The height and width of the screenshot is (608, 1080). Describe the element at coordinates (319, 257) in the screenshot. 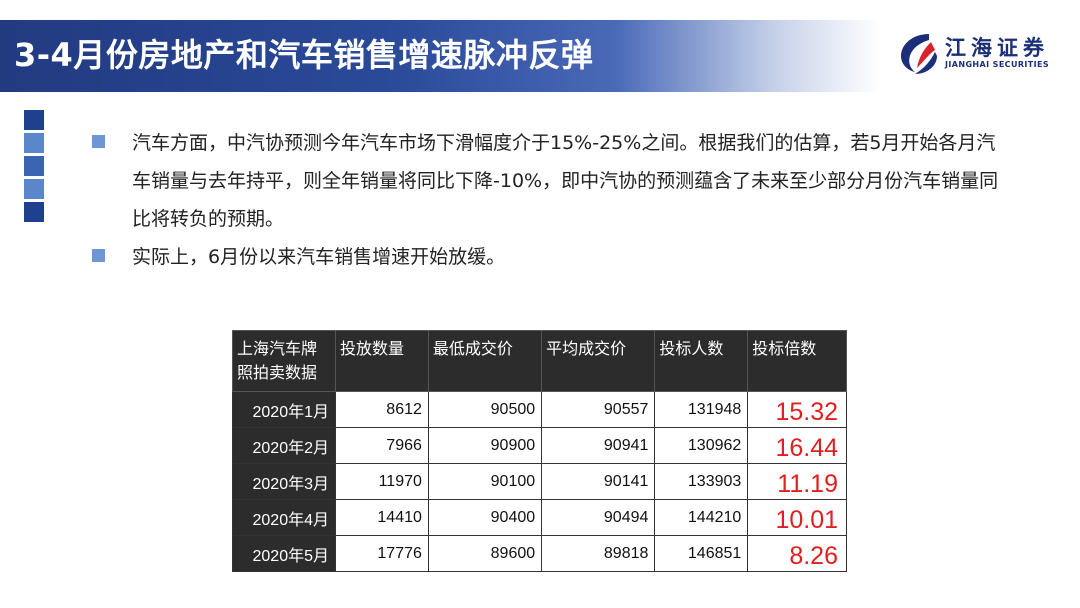

I see `bullet-text: 实际上，6月份以来汽车销售增速开始放缓。` at that location.